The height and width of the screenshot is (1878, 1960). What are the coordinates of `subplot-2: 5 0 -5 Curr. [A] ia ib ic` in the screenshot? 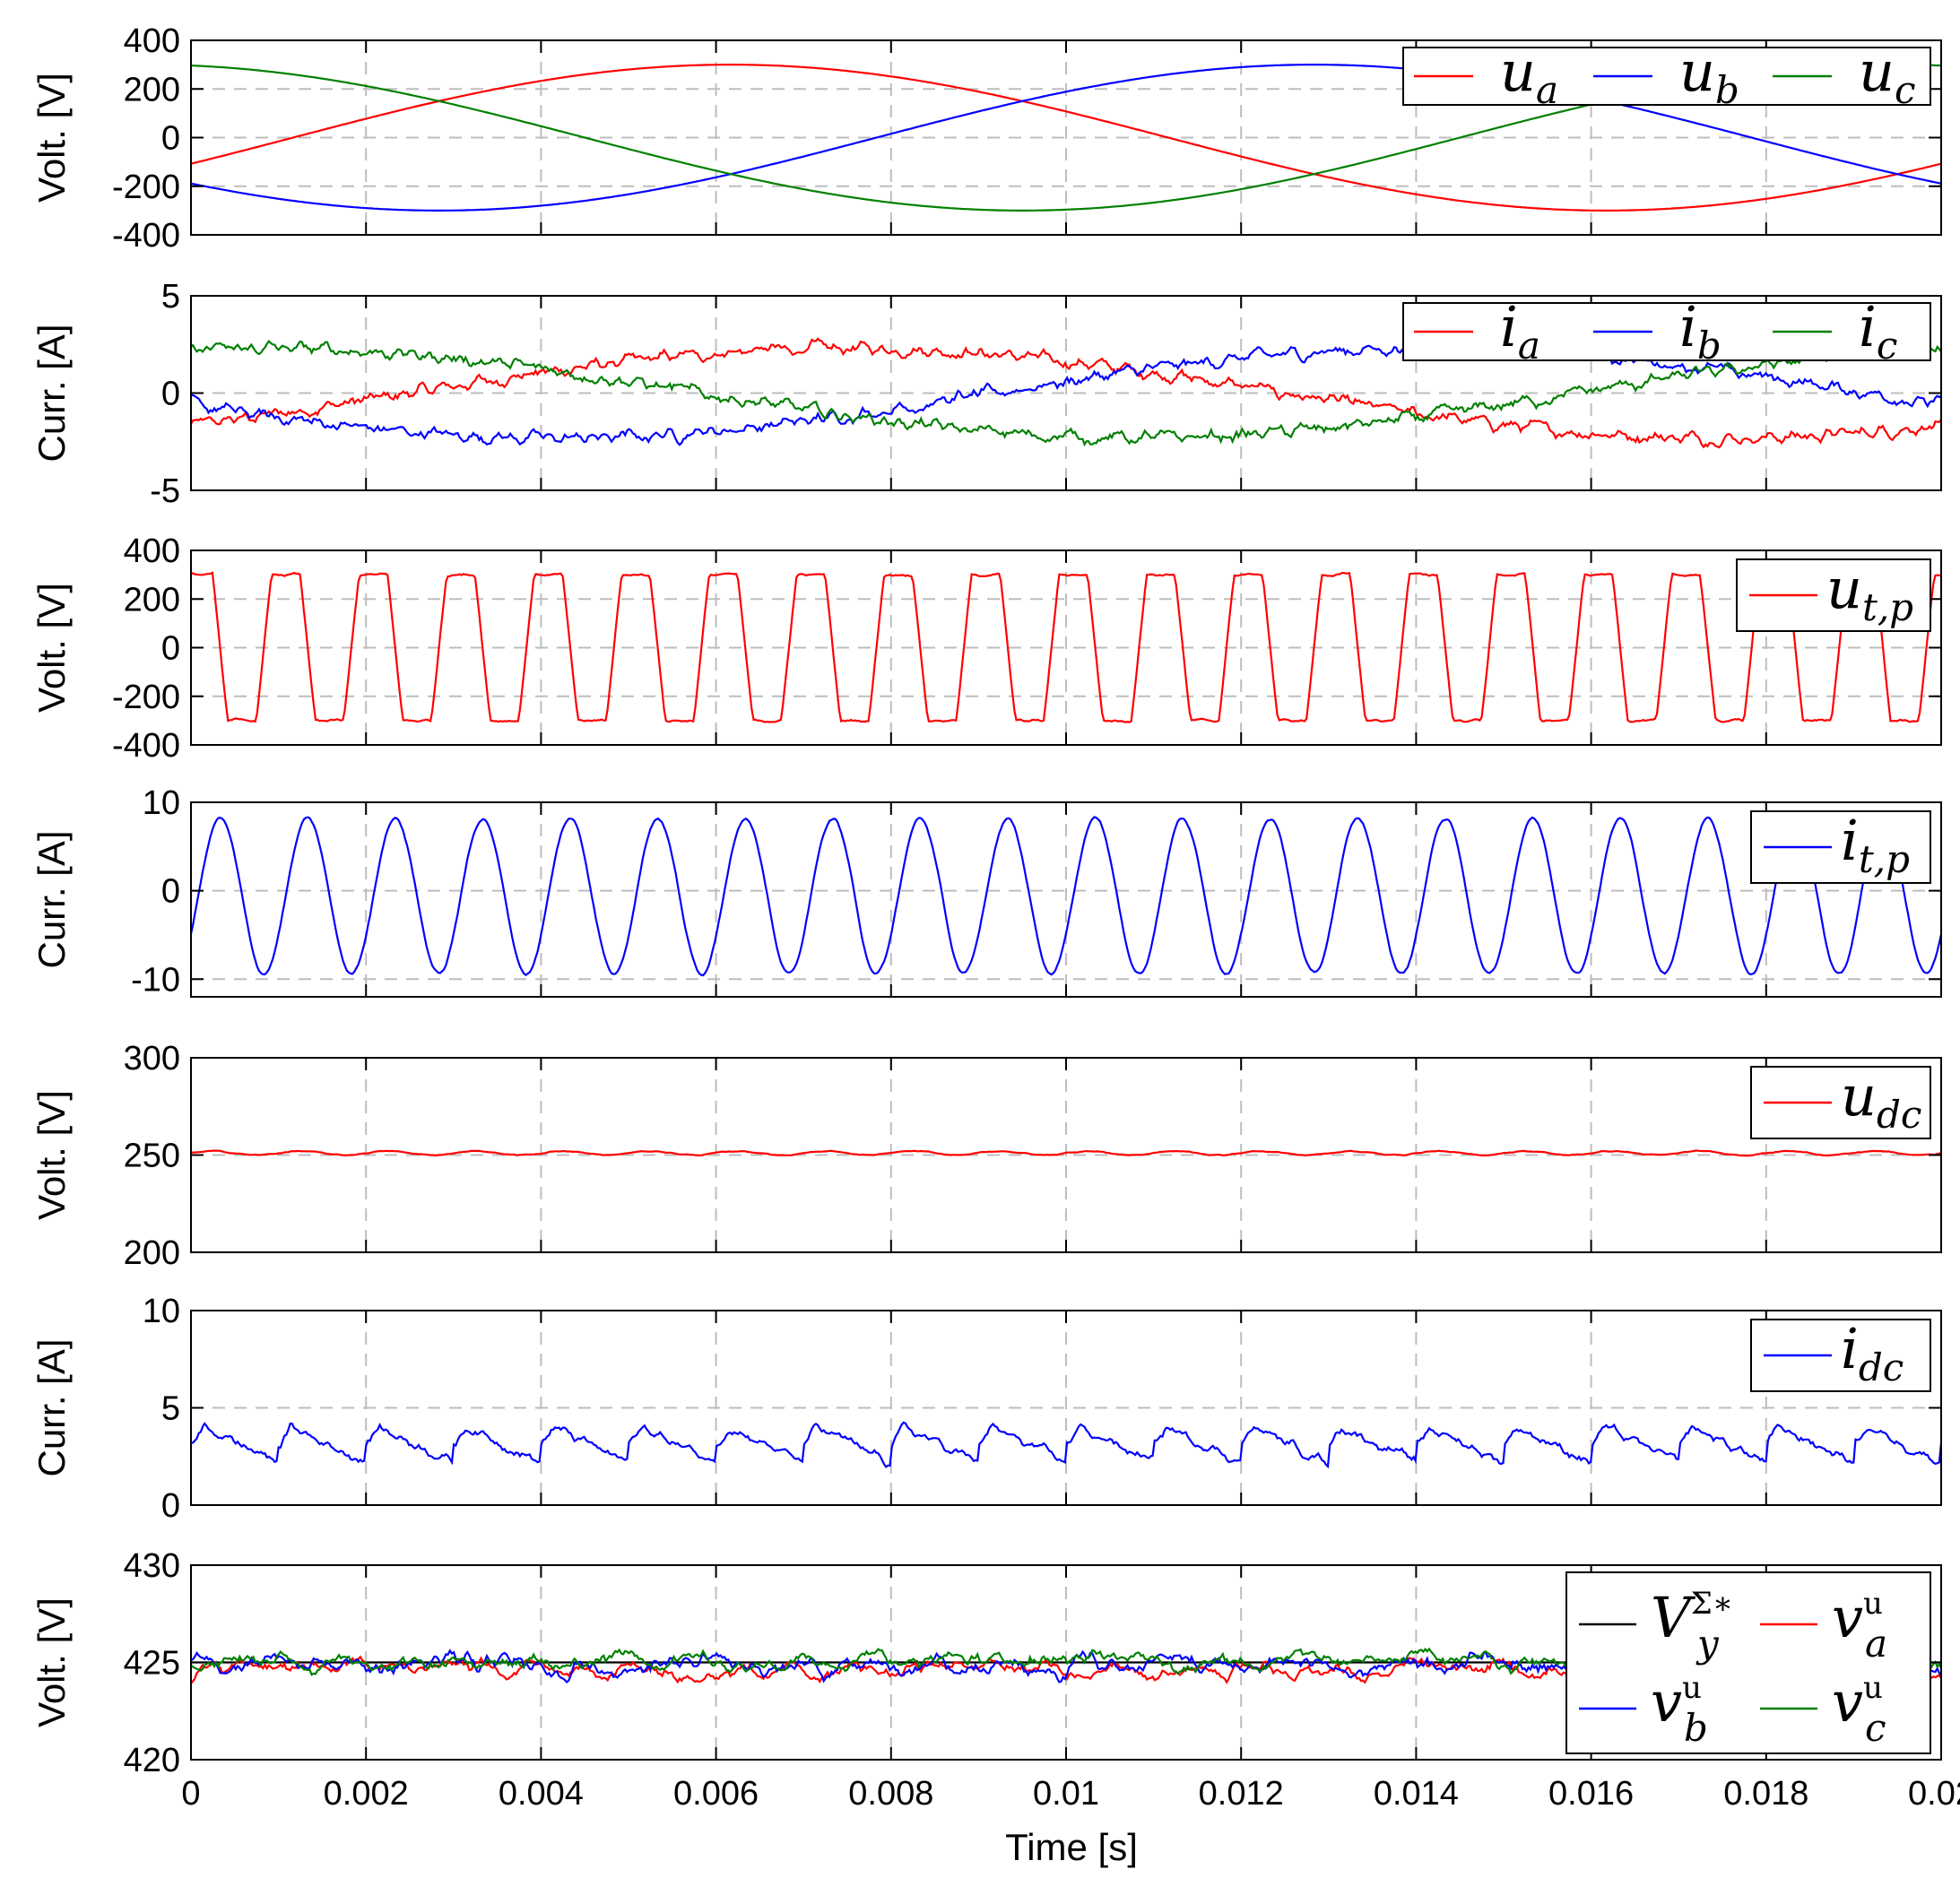 It's located at (986, 394).